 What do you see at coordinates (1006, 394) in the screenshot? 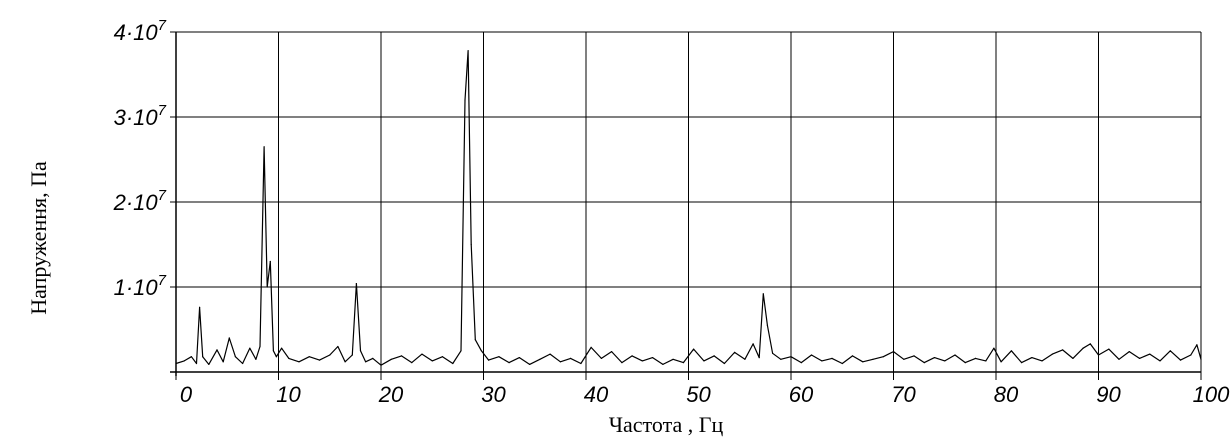
I see `x-tick-label: 80` at bounding box center [1006, 394].